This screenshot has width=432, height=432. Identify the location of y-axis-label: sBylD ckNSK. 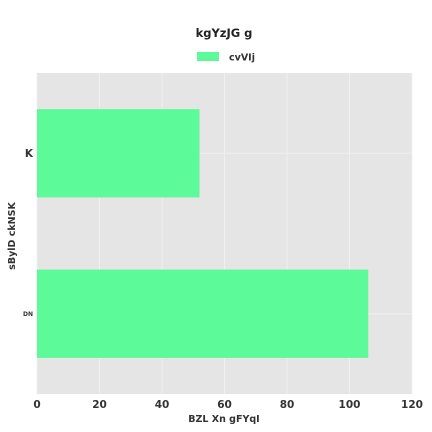
(12, 236).